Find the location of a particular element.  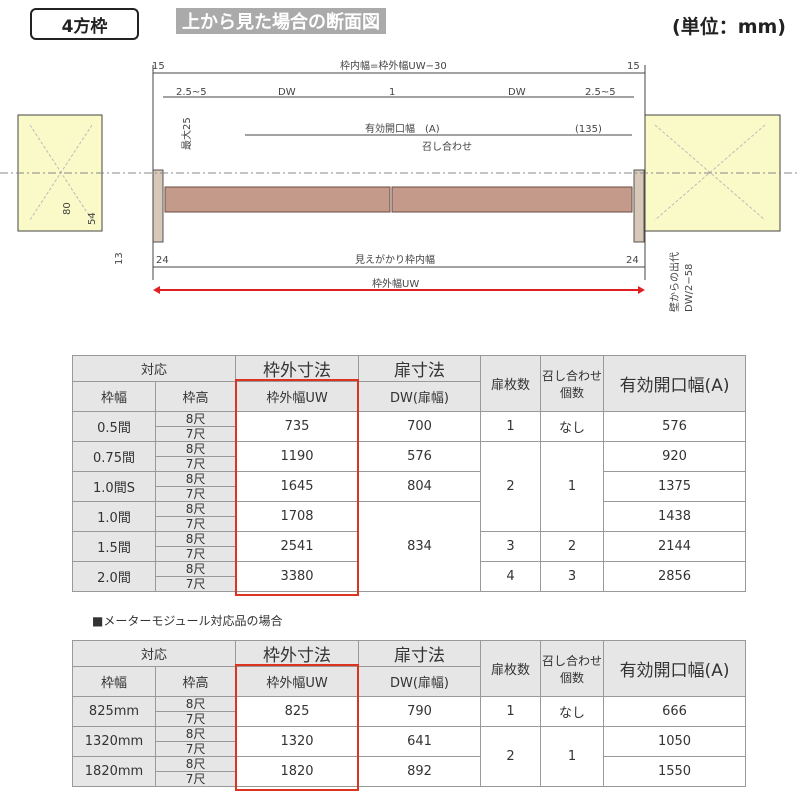

cell-dw: 700 is located at coordinates (420, 426).